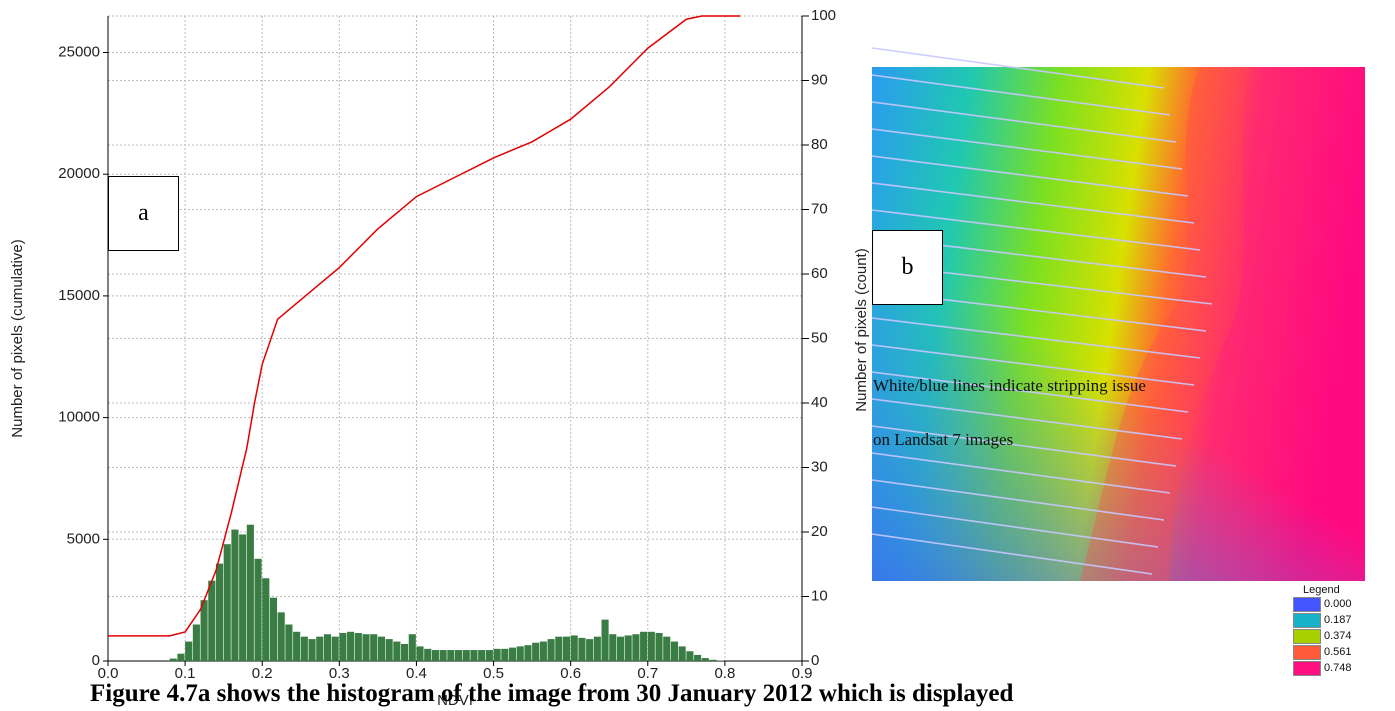  I want to click on y2-tick-label: 10, so click(819, 595).